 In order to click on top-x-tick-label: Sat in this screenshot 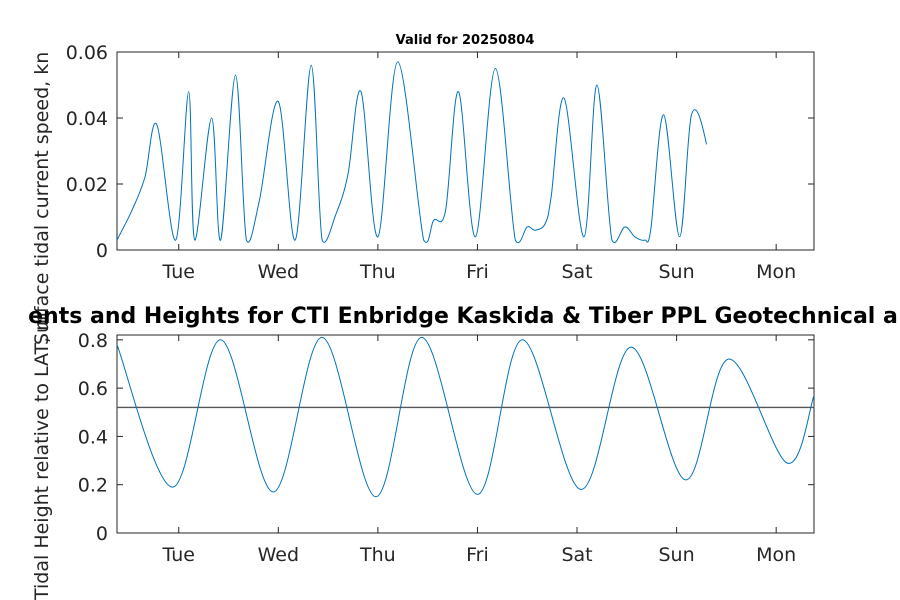, I will do `click(576, 272)`.